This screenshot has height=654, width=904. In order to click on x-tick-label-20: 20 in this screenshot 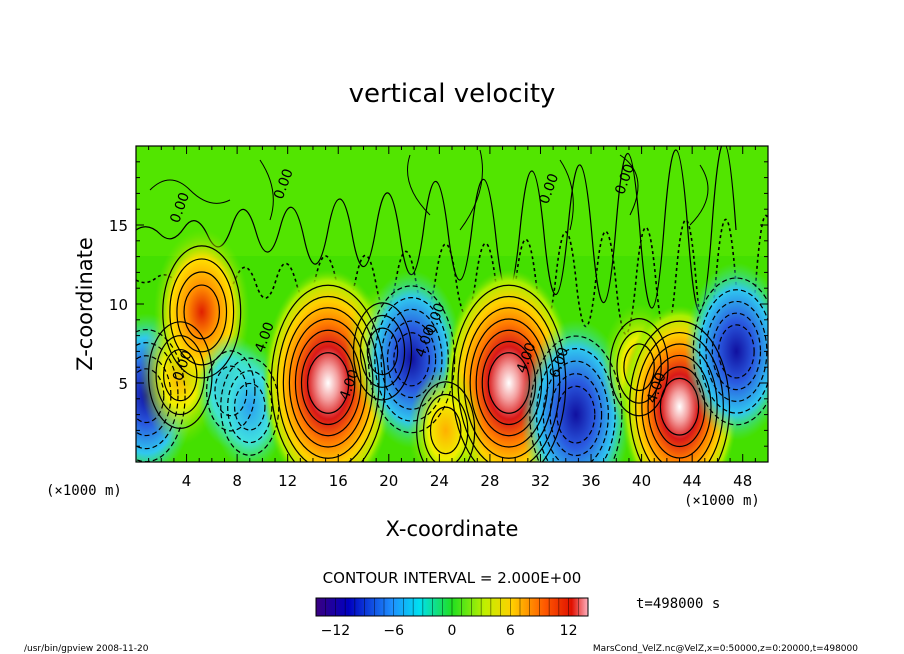, I will do `click(388, 481)`.